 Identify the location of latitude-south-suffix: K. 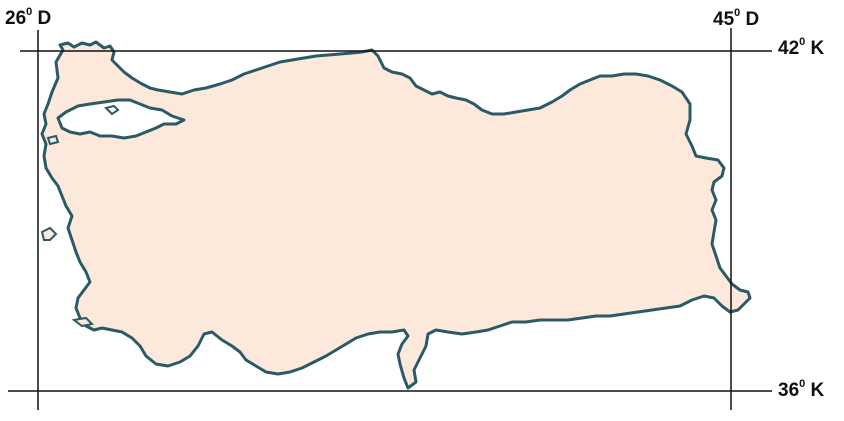
(815, 390).